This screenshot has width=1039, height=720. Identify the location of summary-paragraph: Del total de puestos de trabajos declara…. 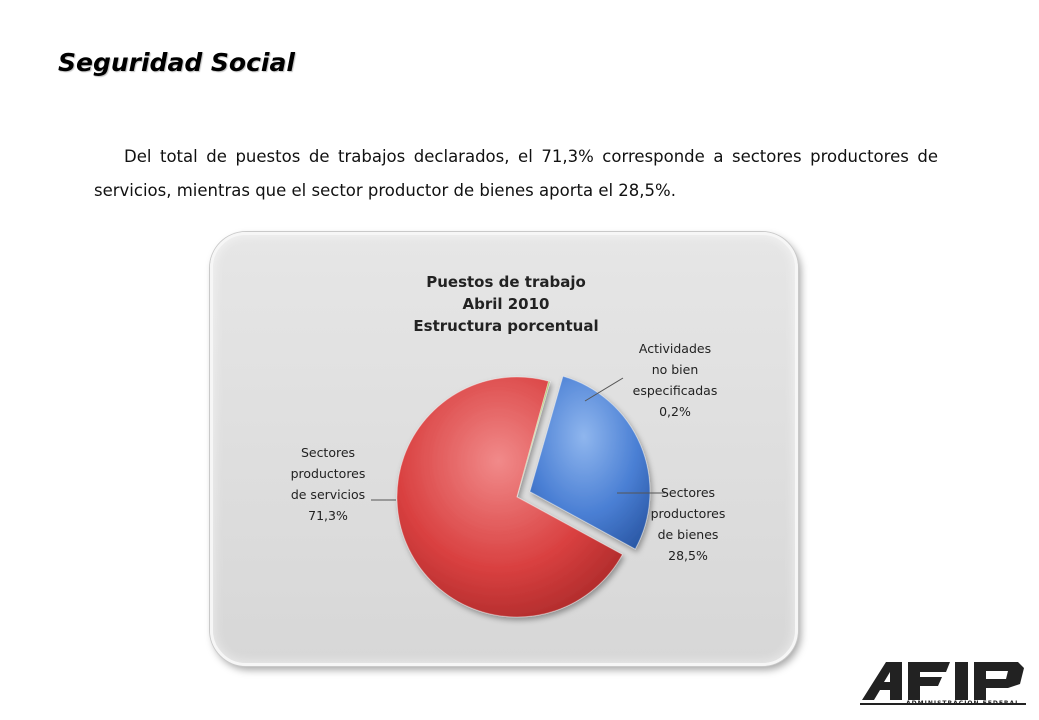
(516, 173).